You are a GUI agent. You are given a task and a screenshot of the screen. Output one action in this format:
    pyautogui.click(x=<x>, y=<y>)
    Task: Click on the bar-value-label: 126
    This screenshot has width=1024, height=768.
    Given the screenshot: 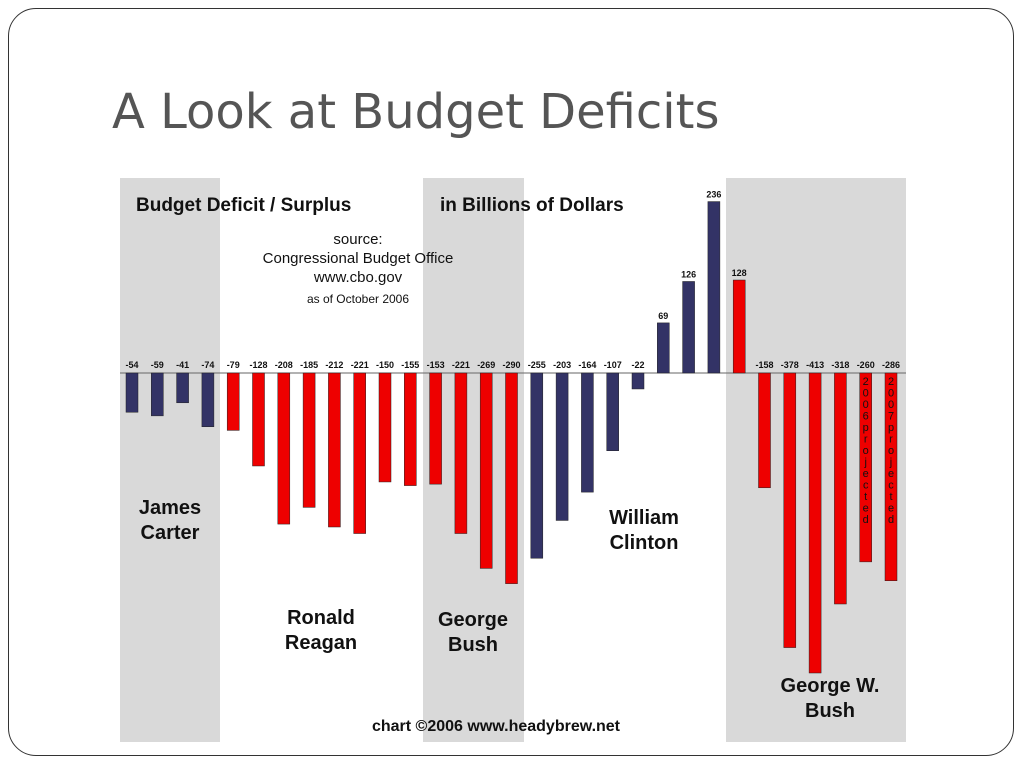 What is the action you would take?
    pyautogui.click(x=688, y=274)
    